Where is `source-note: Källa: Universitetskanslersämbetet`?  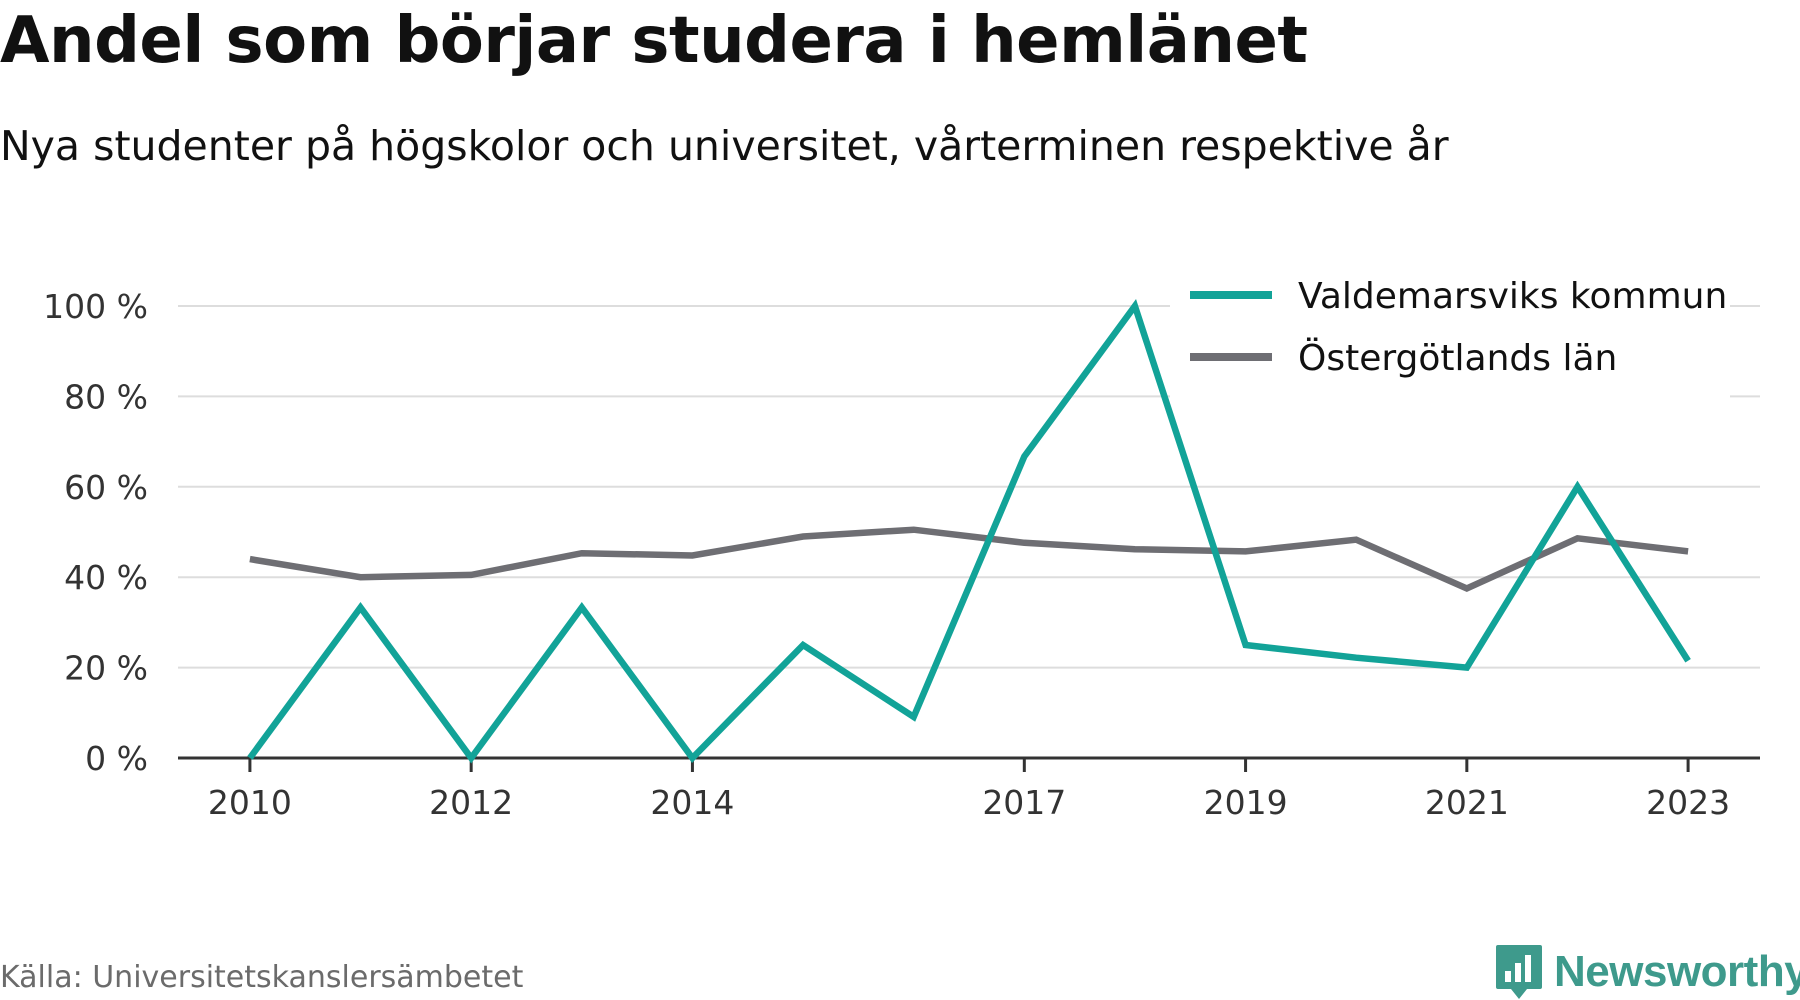 source-note: Källa: Universitetskanslersämbetet is located at coordinates (262, 977).